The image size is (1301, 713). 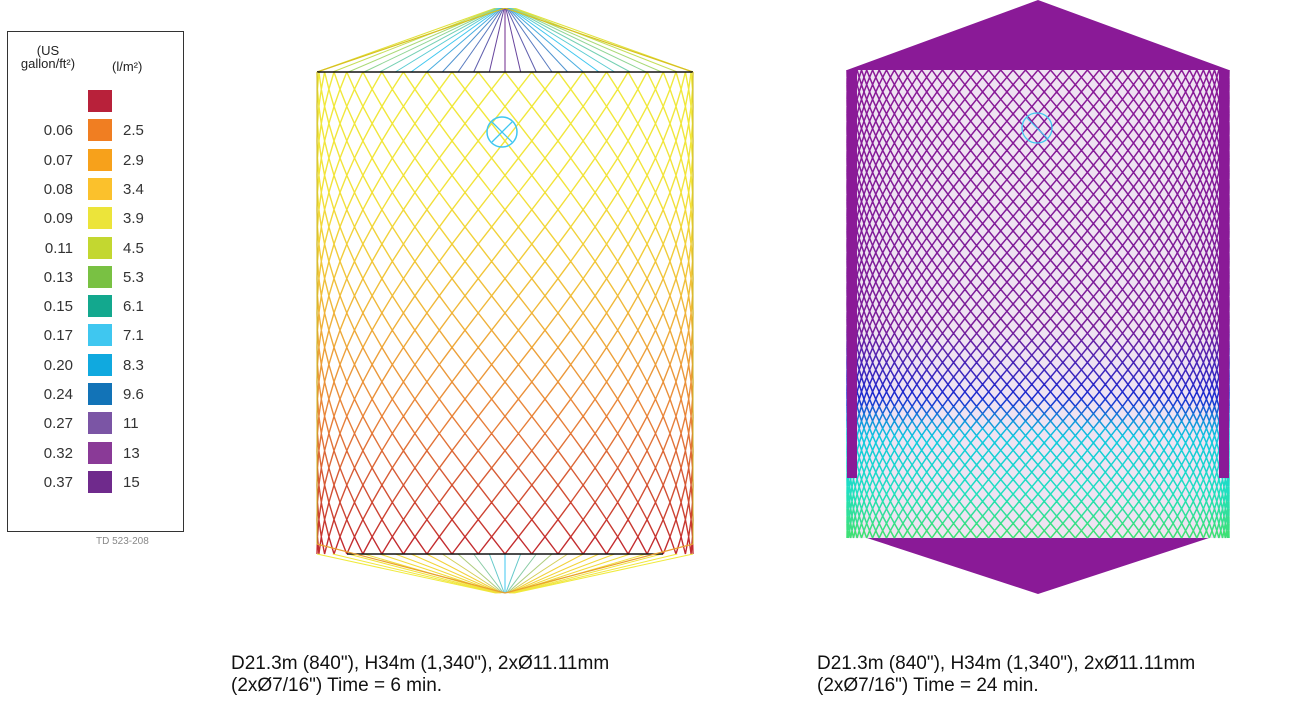 I want to click on top-cone-outline, so click(x=505, y=40).